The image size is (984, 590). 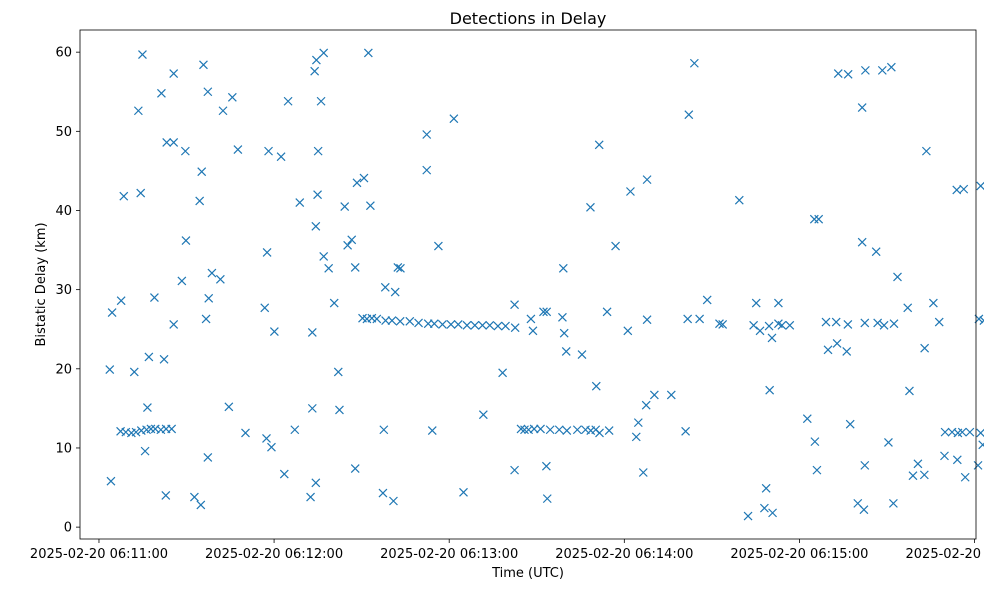 What do you see at coordinates (68, 528) in the screenshot?
I see `y-tick-label: 0` at bounding box center [68, 528].